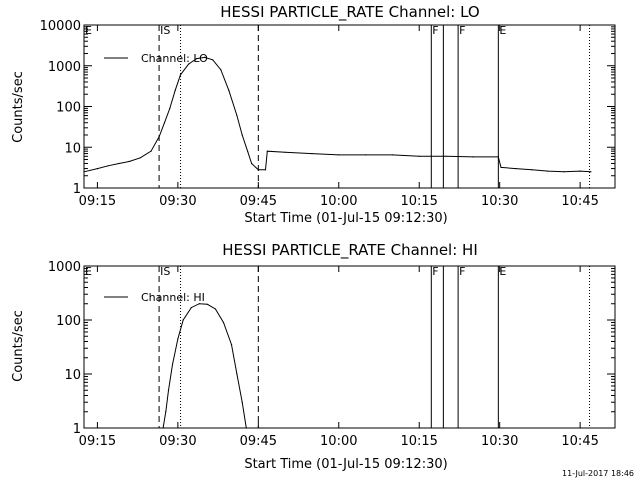 The image size is (640, 480). Describe the element at coordinates (418, 441) in the screenshot. I see `x-tick-label: 10:15` at that location.